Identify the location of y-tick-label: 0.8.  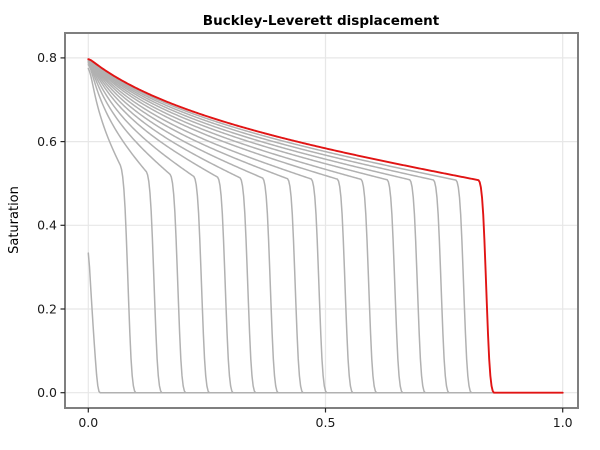
(47, 57).